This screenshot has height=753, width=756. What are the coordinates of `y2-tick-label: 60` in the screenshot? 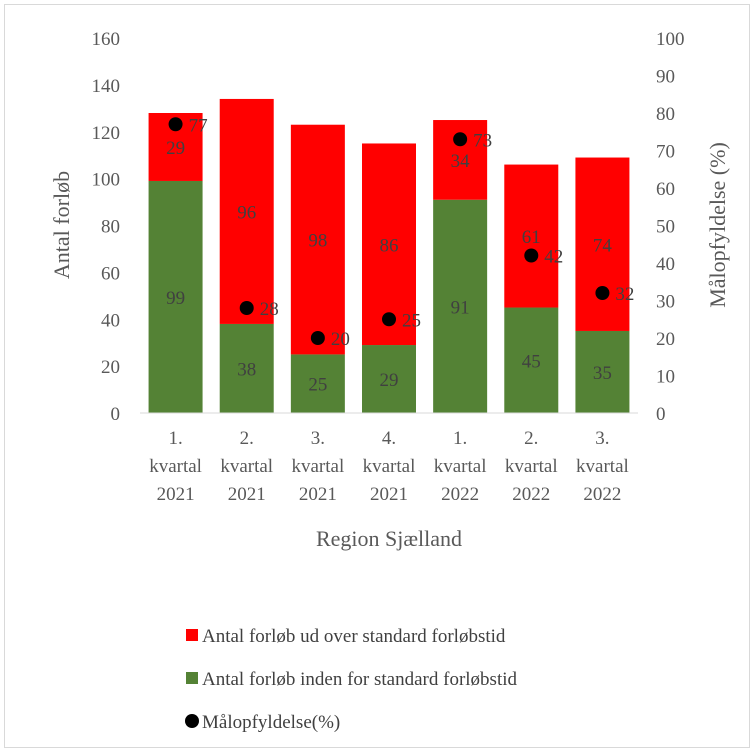 It's located at (665, 189).